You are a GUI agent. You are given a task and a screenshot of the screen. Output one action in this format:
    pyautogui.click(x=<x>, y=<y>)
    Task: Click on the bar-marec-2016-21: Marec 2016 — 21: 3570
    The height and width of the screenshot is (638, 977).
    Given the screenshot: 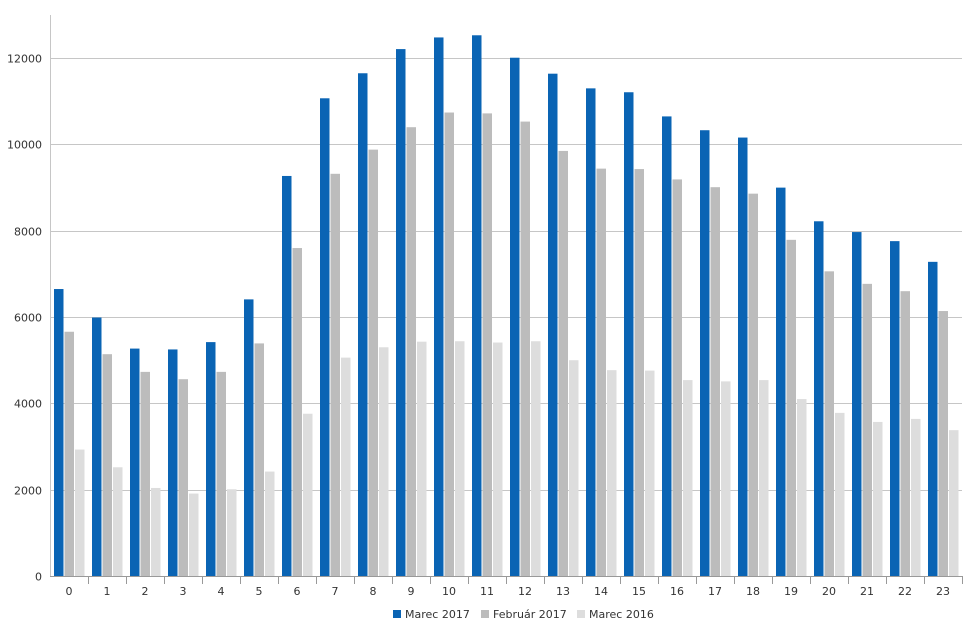 What is the action you would take?
    pyautogui.click(x=878, y=498)
    